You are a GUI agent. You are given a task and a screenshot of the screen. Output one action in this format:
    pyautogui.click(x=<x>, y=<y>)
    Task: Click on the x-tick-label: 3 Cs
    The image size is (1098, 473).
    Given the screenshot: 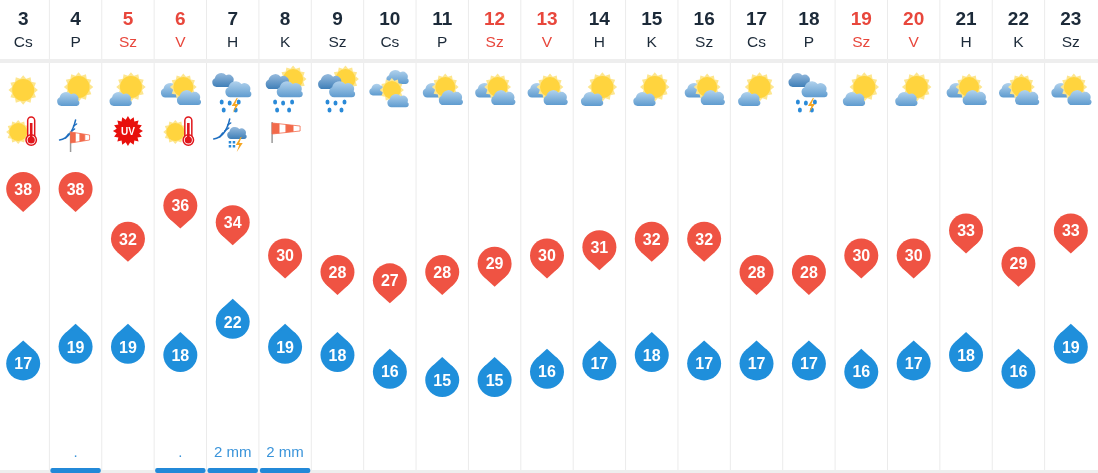 What is the action you would take?
    pyautogui.click(x=23, y=29)
    